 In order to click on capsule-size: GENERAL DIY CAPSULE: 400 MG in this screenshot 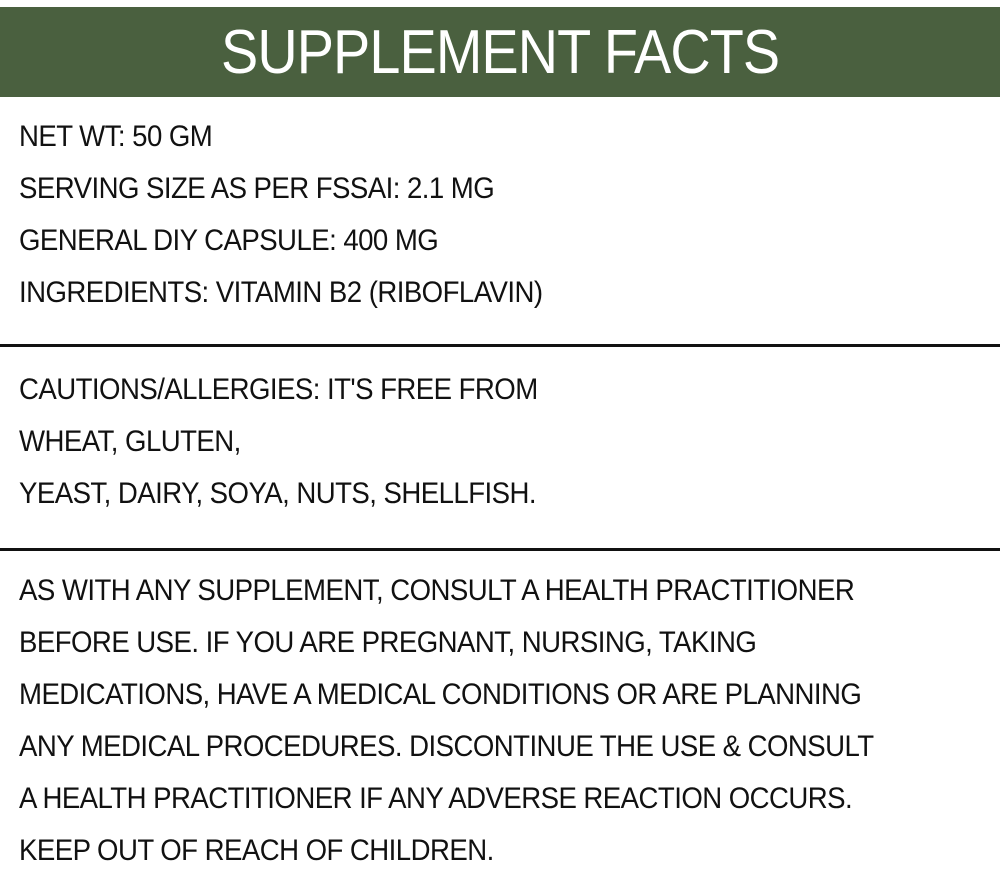, I will do `click(229, 240)`.